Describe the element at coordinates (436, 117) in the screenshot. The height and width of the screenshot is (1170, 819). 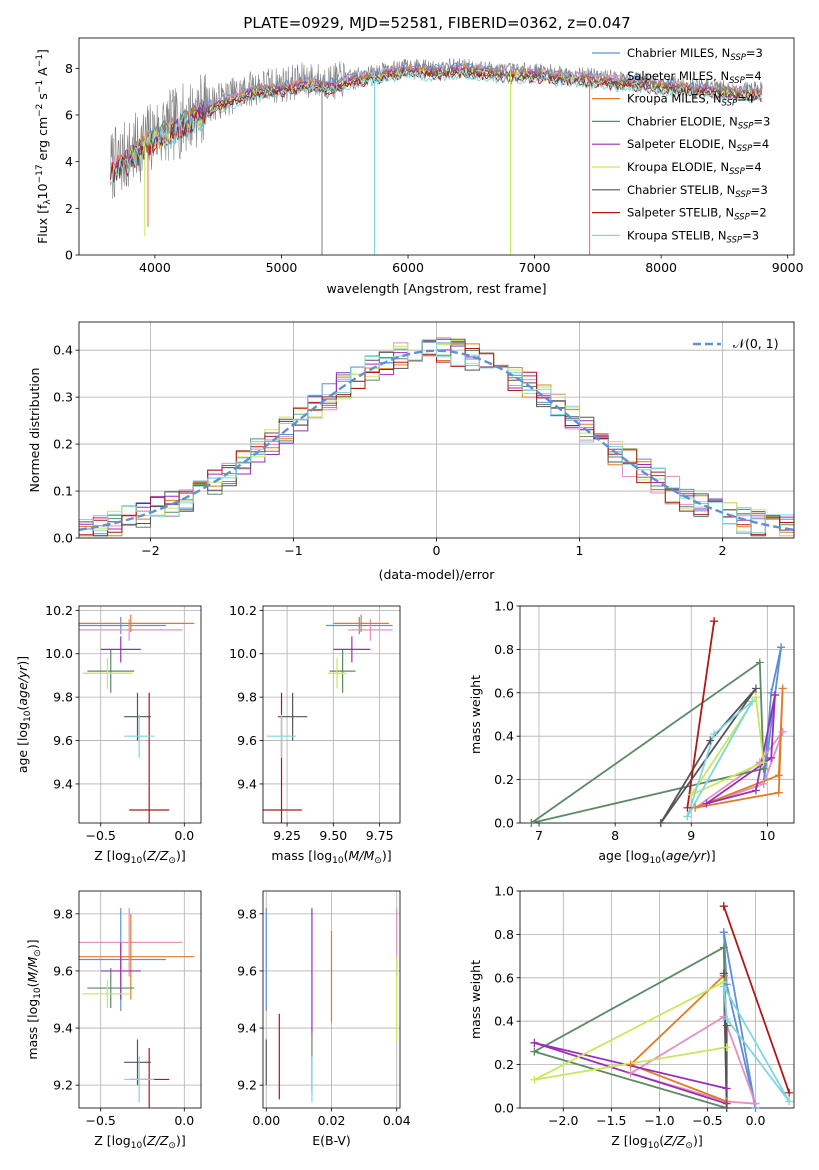
I see `model-spectrum` at that location.